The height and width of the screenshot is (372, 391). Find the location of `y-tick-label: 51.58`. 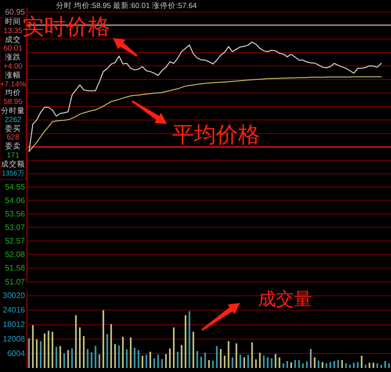

y-tick-label: 51.58 is located at coordinates (15, 268).